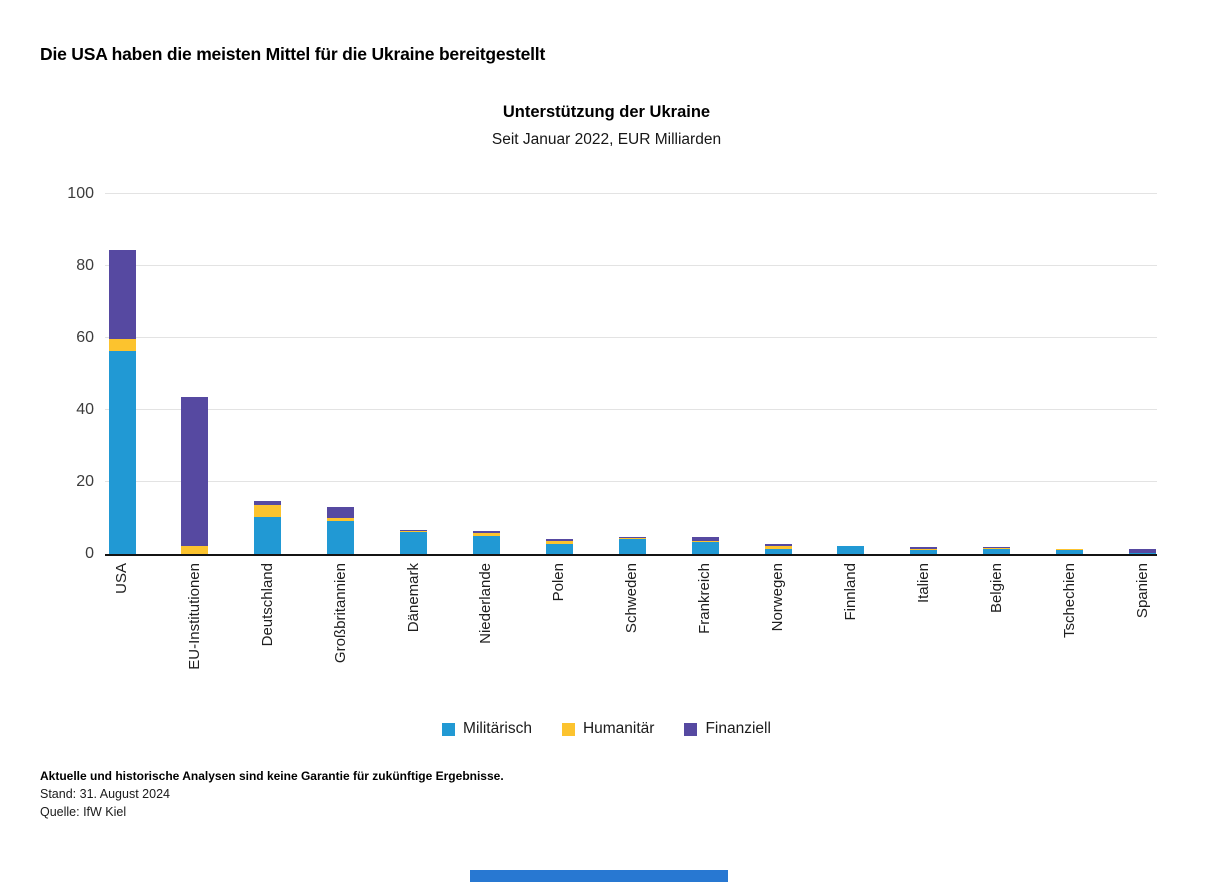  Describe the element at coordinates (632, 645) in the screenshot. I see `x-label-col-schweden: Schweden` at that location.